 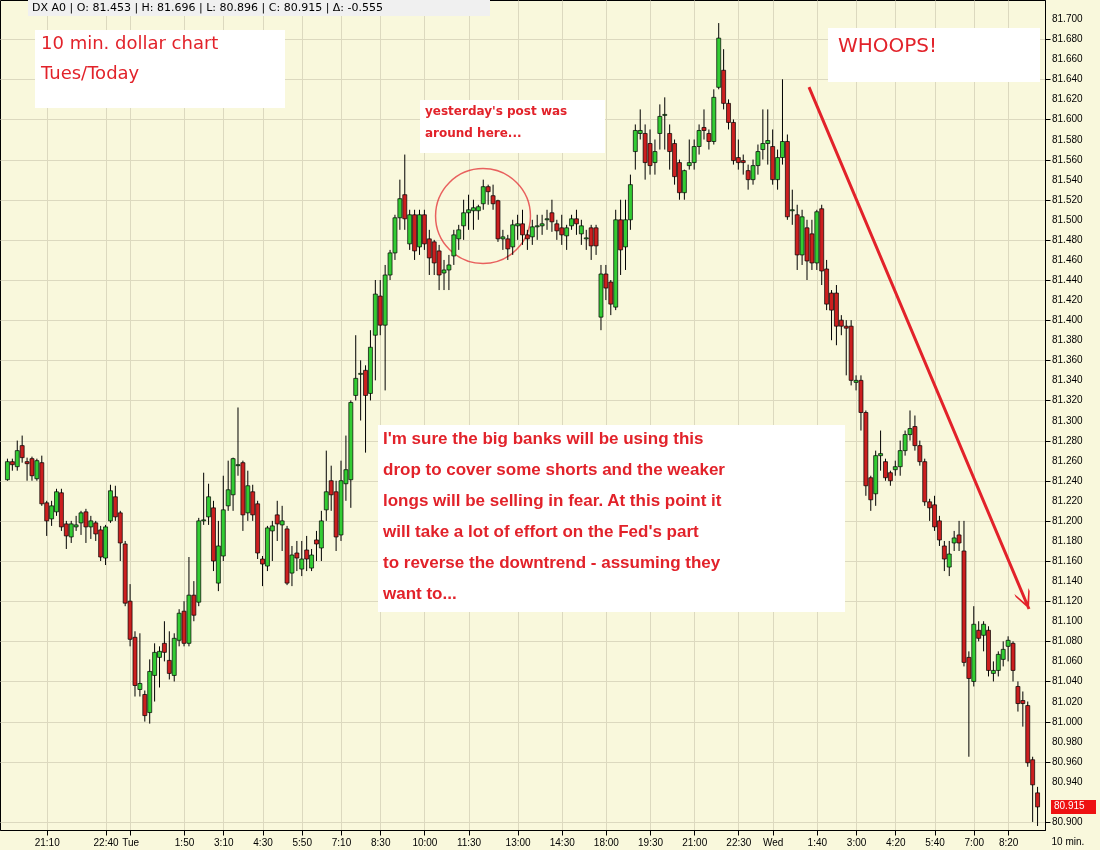 I want to click on y-tick-label: 81.300, so click(x=1068, y=420).